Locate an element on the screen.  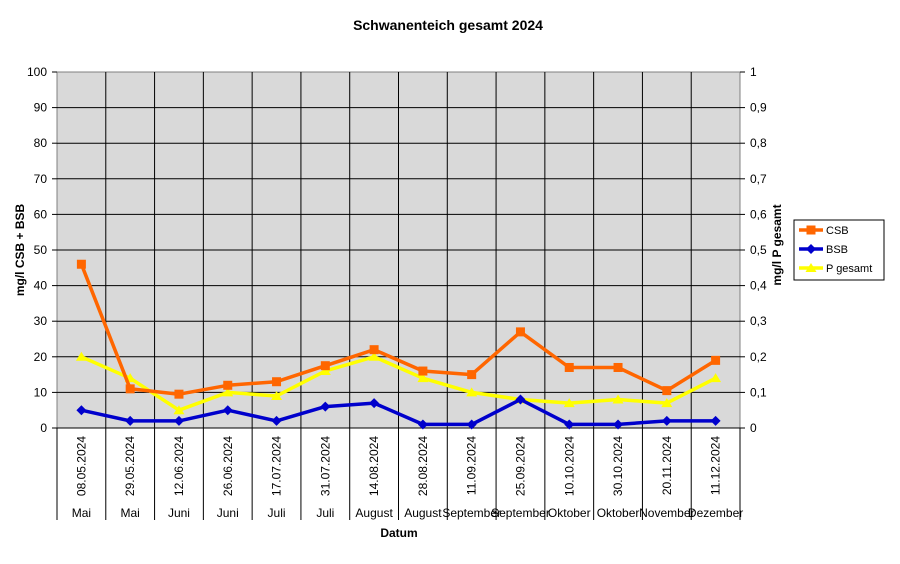
y-tick-label: 20 is located at coordinates (41, 357).